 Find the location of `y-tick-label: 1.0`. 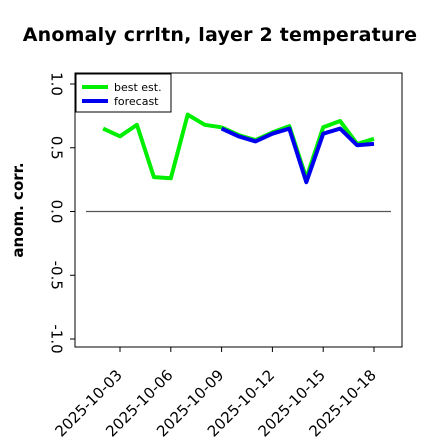

y-tick-label: 1.0 is located at coordinates (57, 84).